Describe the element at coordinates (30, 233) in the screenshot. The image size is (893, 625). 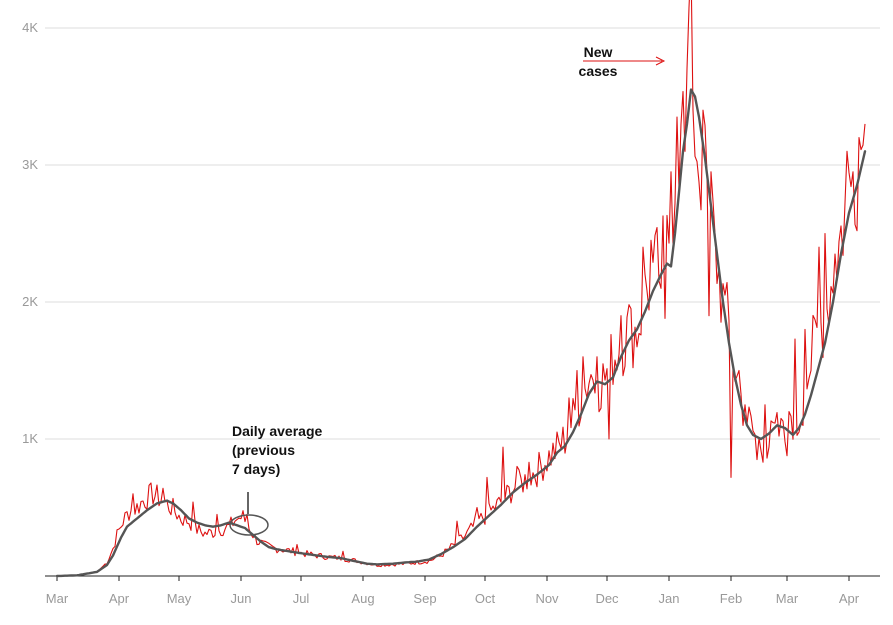
I see `y-axis-ticks: 1K 2K 3K 4K` at that location.